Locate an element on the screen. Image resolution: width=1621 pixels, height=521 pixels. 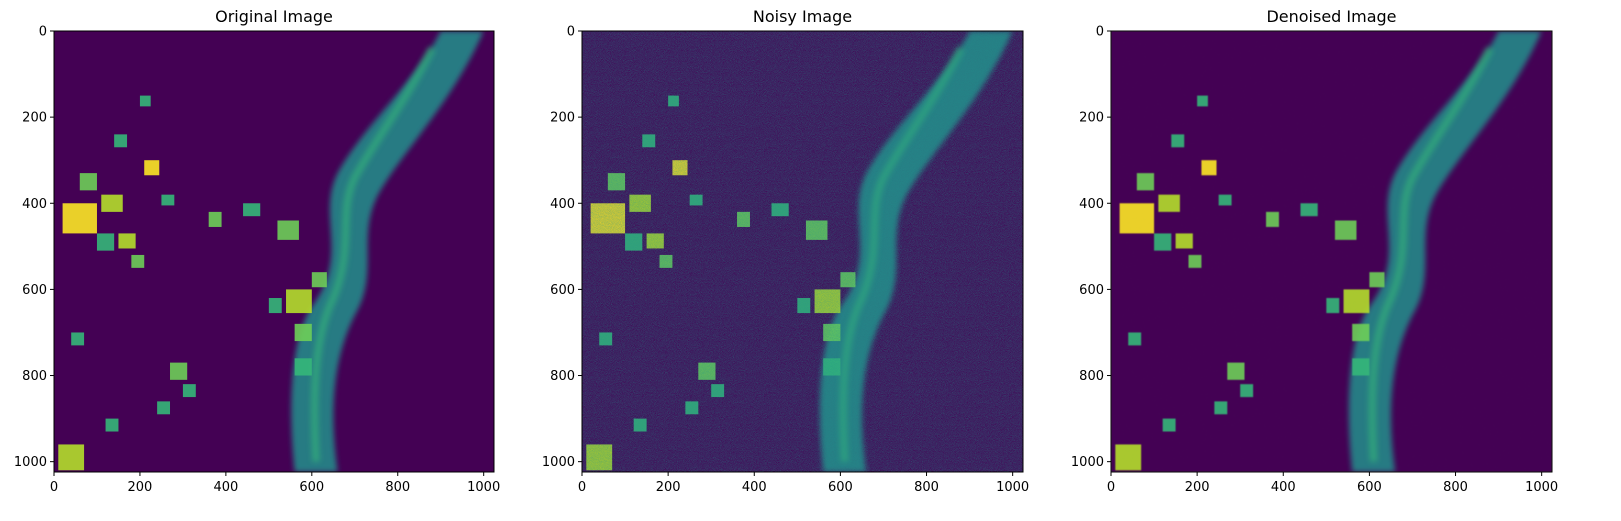
panel-title: Denoised Image is located at coordinates (1331, 16).